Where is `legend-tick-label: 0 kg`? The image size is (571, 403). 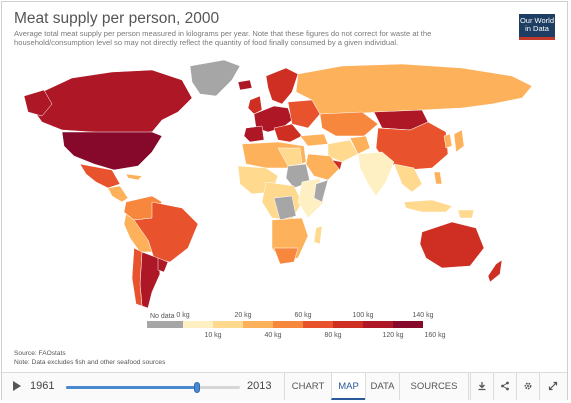
legend-tick-label: 0 kg is located at coordinates (182, 315).